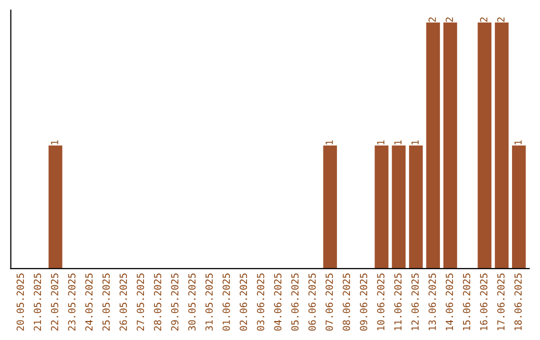 The height and width of the screenshot is (340, 540). I want to click on x-tick-label: 20.05.2025, so click(20, 302).